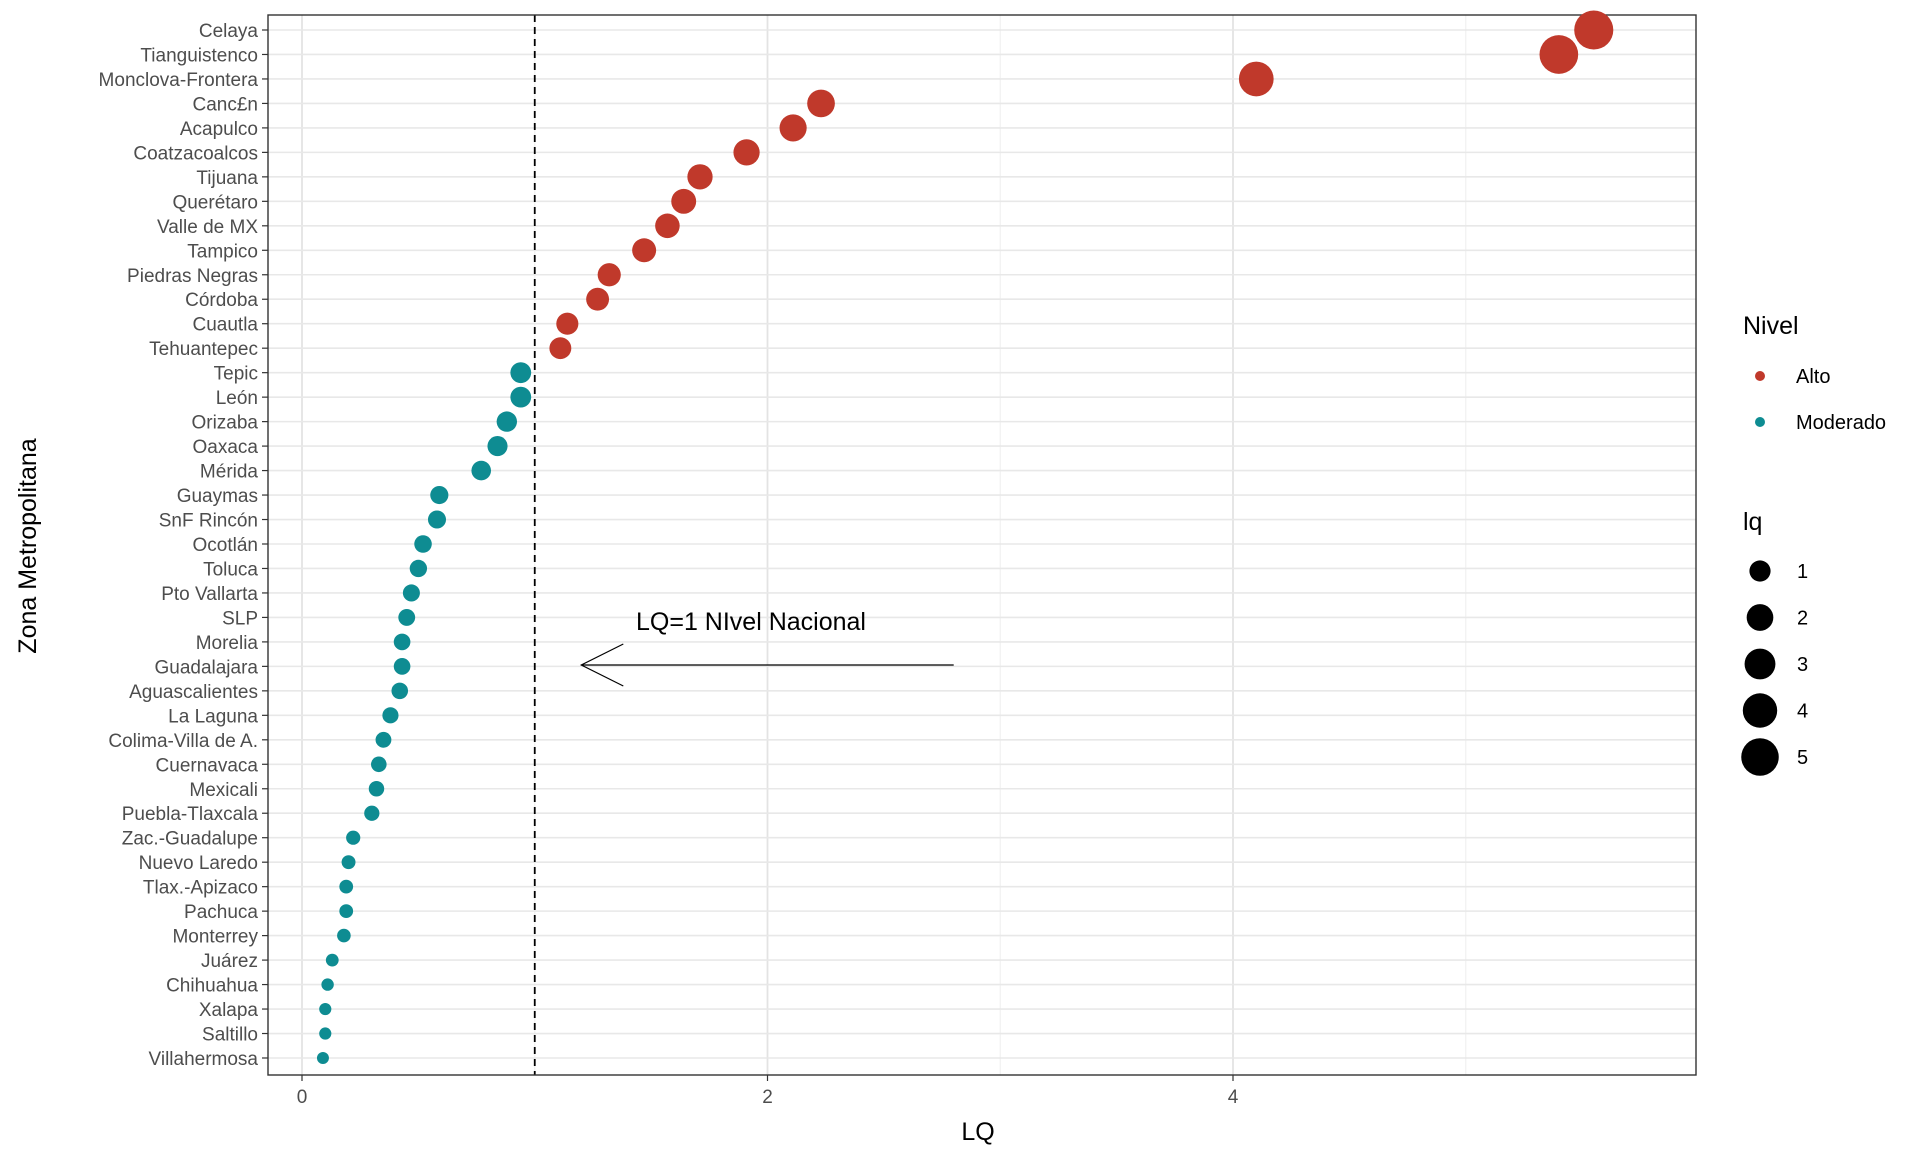 The height and width of the screenshot is (1152, 1920). What do you see at coordinates (190, 814) in the screenshot?
I see `y-tick-label: Puebla-Tlaxcala` at bounding box center [190, 814].